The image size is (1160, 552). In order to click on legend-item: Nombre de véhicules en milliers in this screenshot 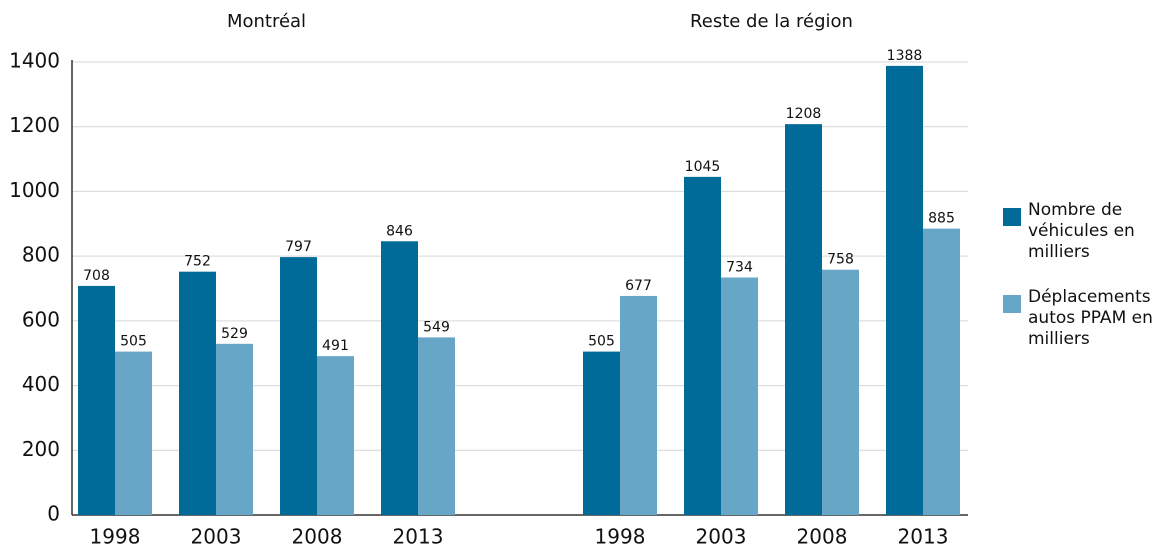, I will do `click(1081, 231)`.